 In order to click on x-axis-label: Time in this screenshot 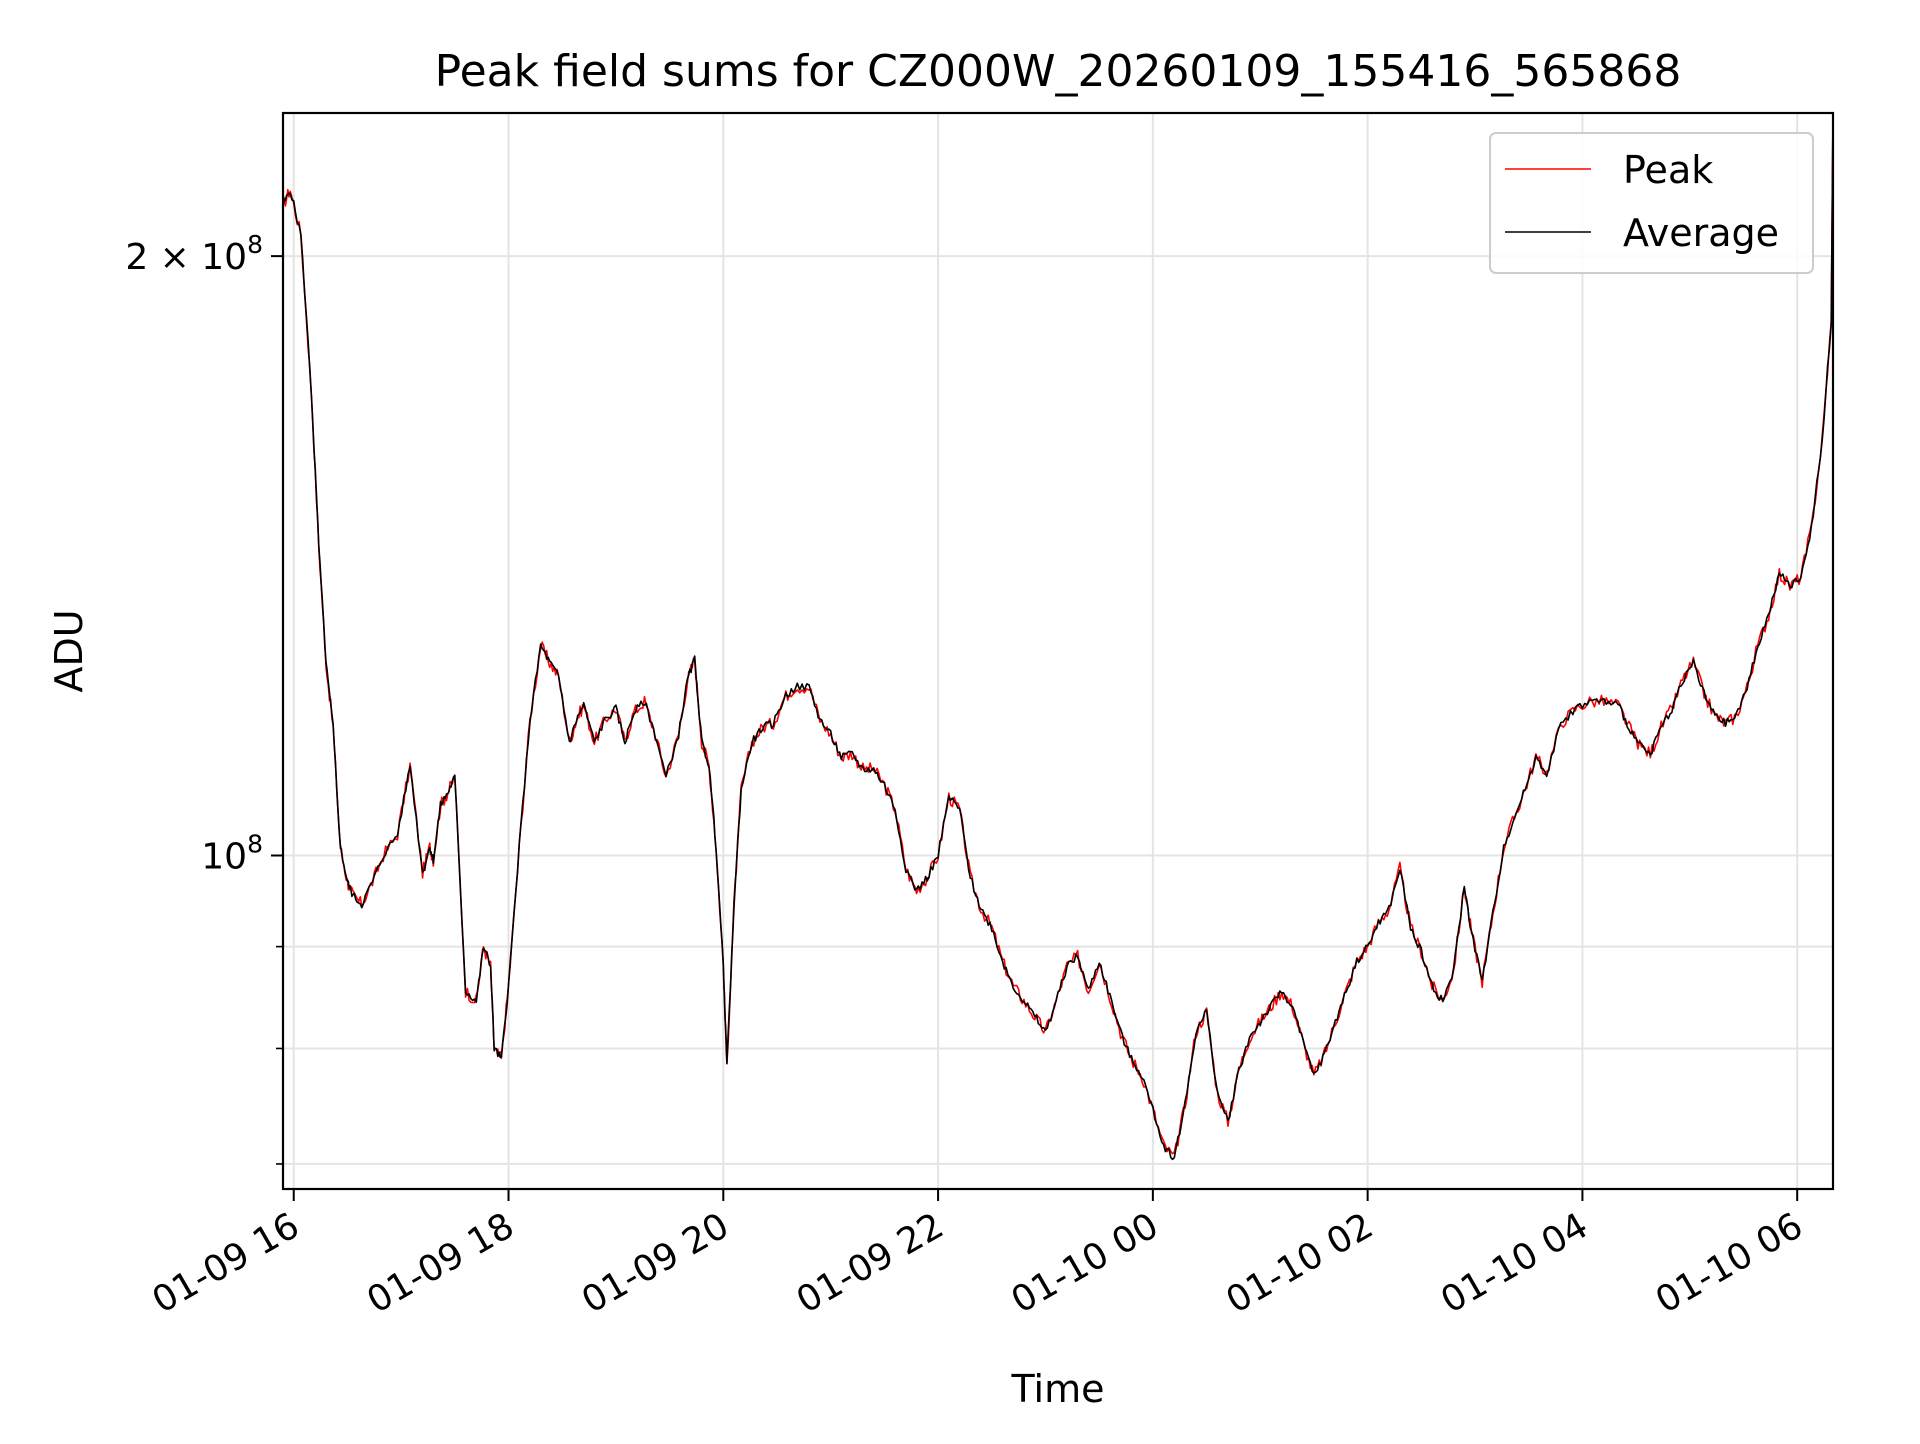, I will do `click(1058, 1389)`.